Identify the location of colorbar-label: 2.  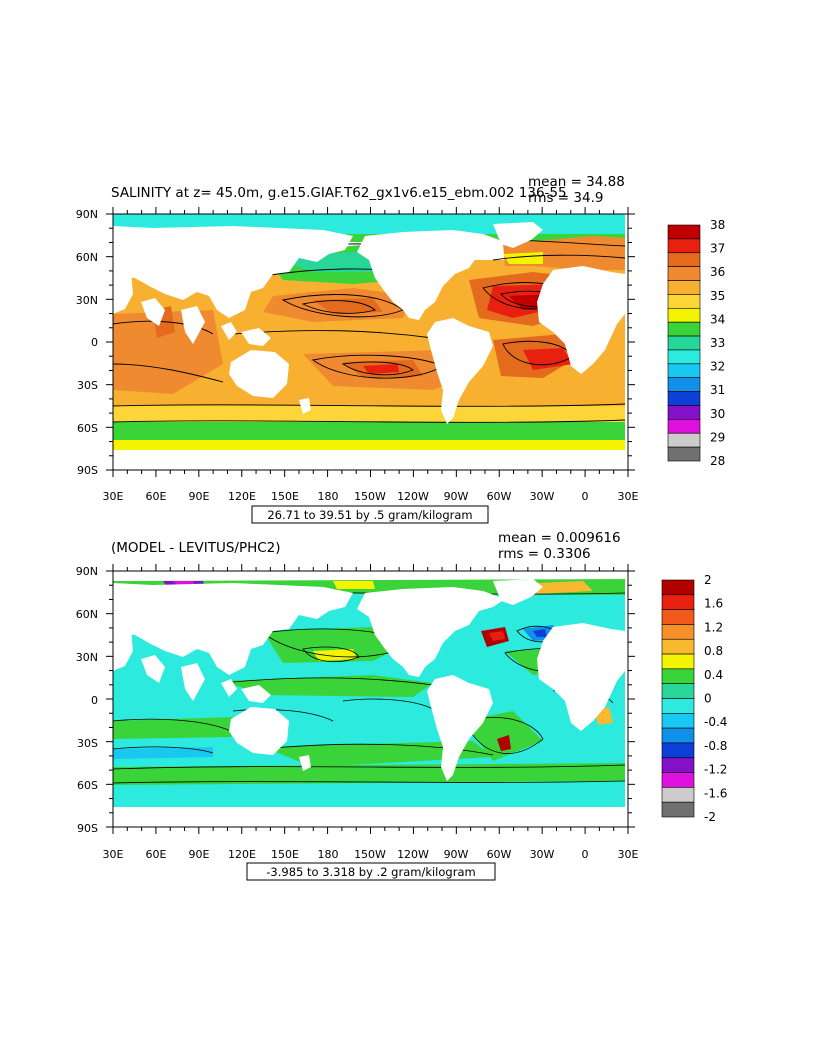
(708, 580).